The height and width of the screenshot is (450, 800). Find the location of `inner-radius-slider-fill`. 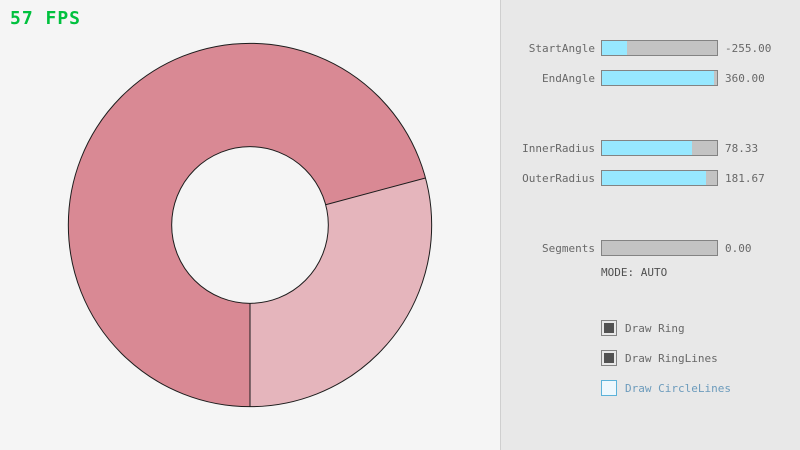

inner-radius-slider-fill is located at coordinates (647, 148).